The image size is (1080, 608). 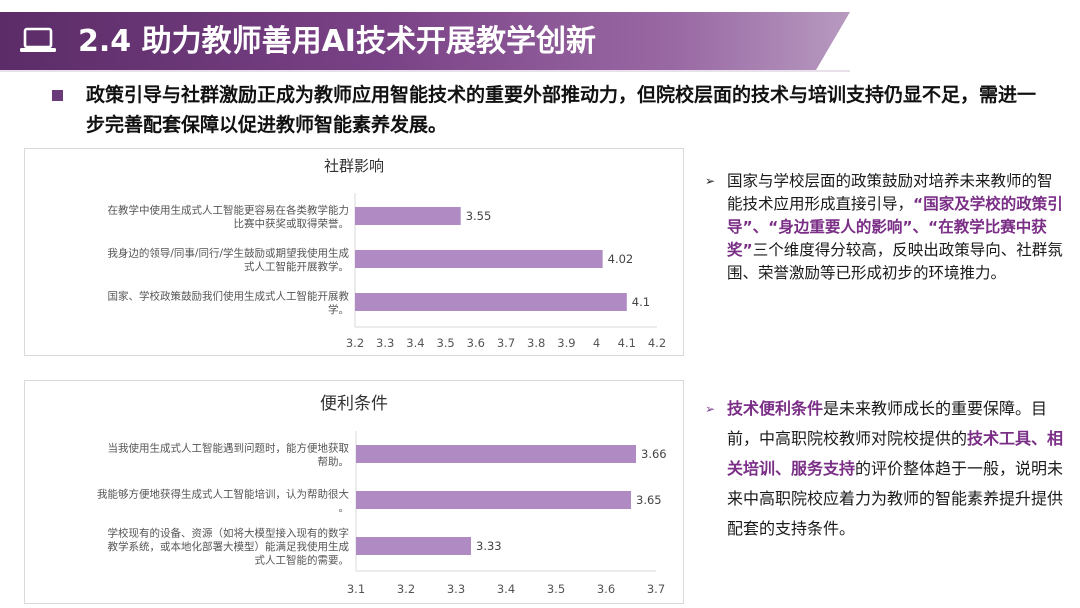 I want to click on category-label: 。, so click(x=344, y=508).